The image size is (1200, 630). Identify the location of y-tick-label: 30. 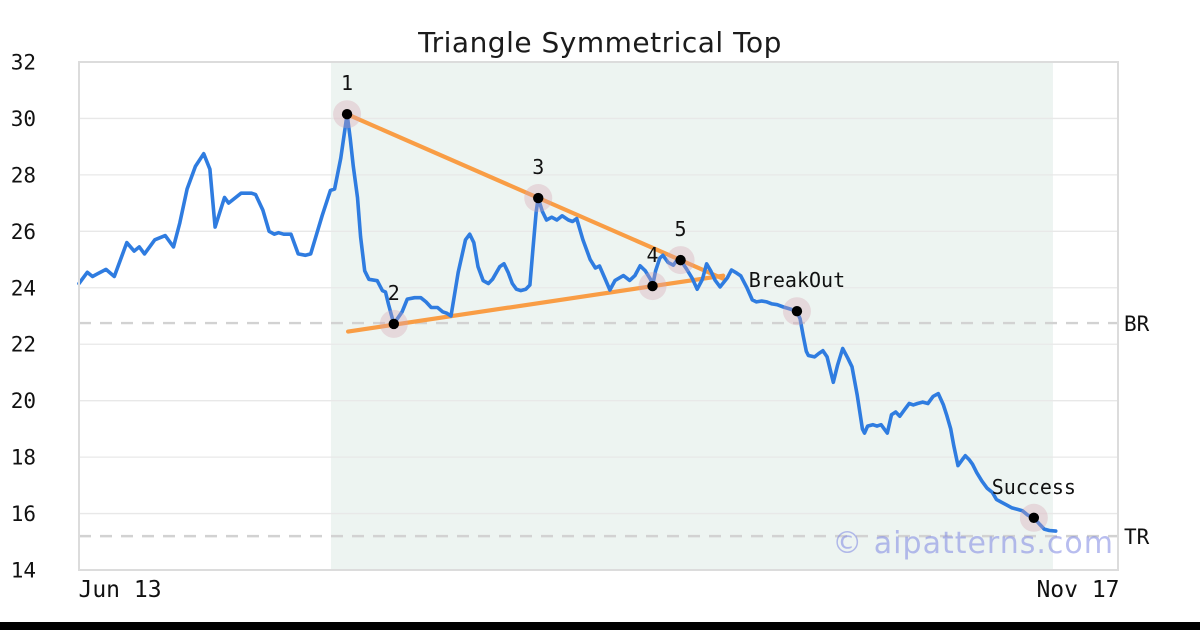
(23, 119).